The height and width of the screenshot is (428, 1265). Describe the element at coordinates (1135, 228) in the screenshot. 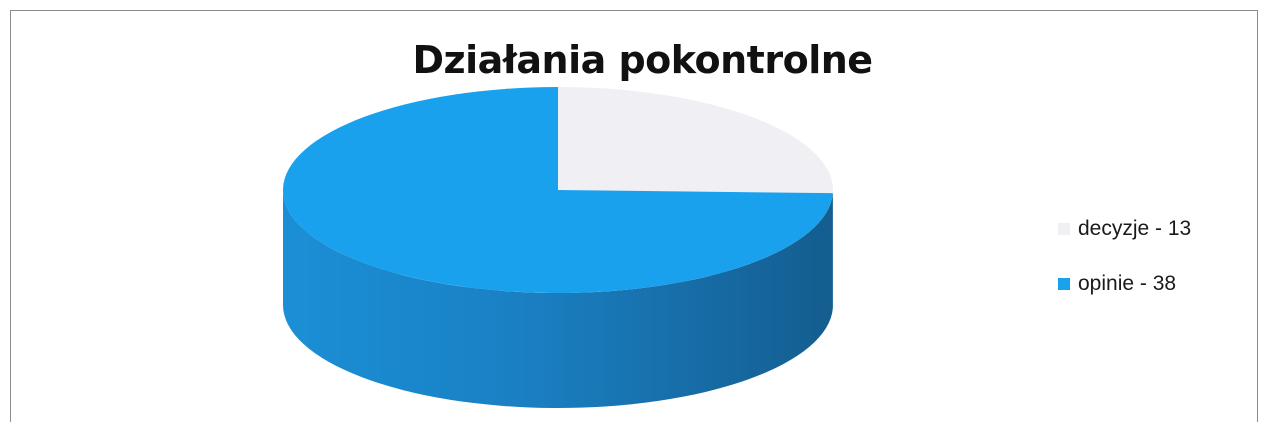

I see `legend-label-decyzje: decyzje - 13` at that location.